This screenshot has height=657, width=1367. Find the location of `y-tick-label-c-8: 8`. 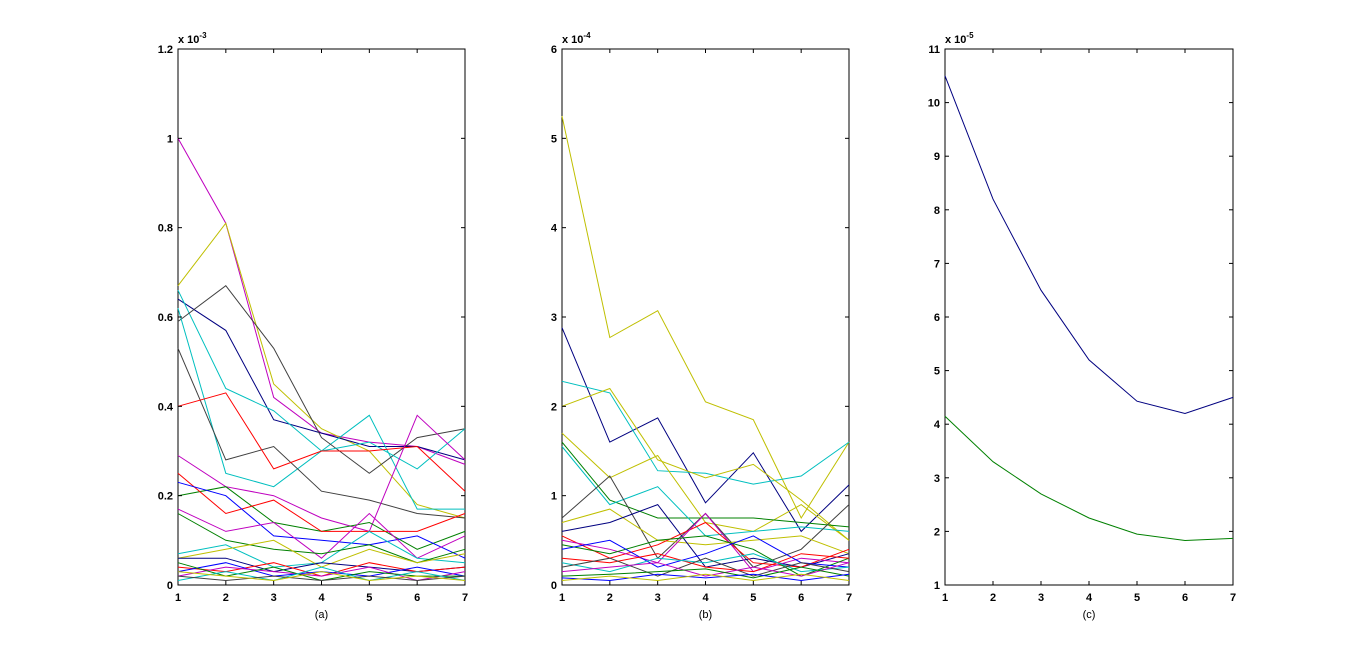

y-tick-label-c-8: 8 is located at coordinates (937, 211).